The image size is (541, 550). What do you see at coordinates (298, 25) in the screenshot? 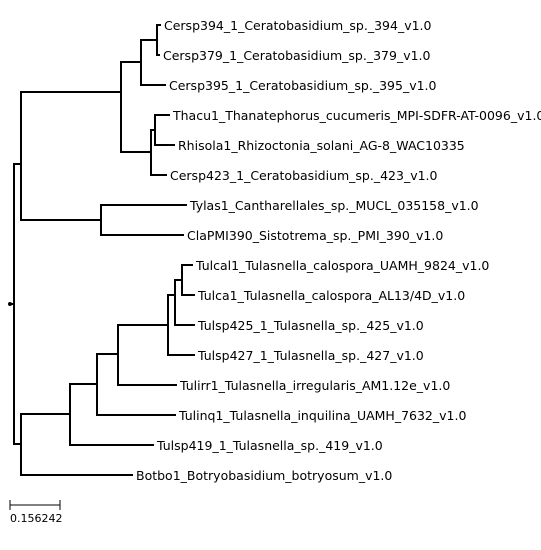
I see `leaf-label: Cersp394_1_Ceratobasidium_sp._394_v1.0` at bounding box center [298, 25].